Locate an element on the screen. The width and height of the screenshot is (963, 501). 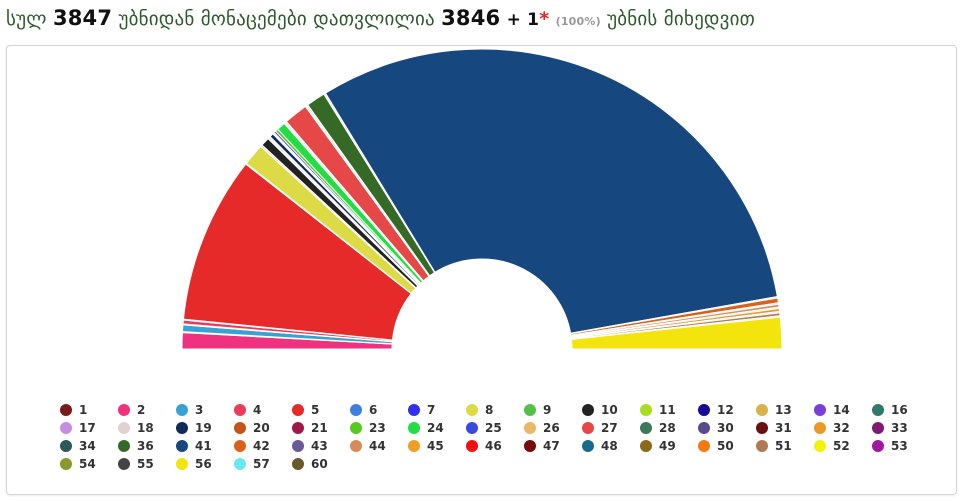
legend-label: 31 is located at coordinates (783, 428).